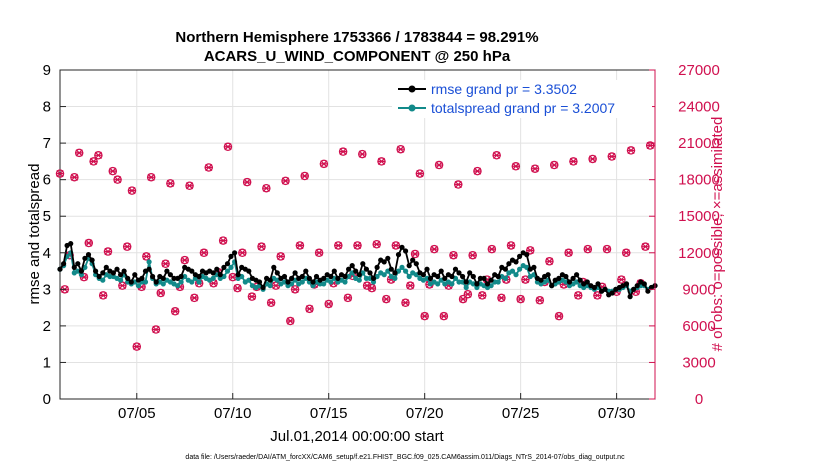  What do you see at coordinates (47, 253) in the screenshot?
I see `y-left-tick-label: 4` at bounding box center [47, 253].